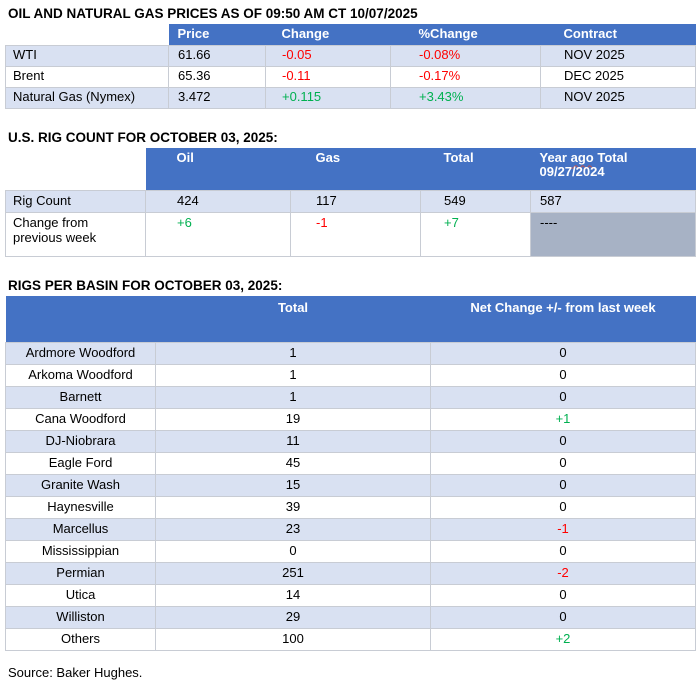 This screenshot has height=689, width=700. I want to click on rig-header-blank, so click(76, 169).